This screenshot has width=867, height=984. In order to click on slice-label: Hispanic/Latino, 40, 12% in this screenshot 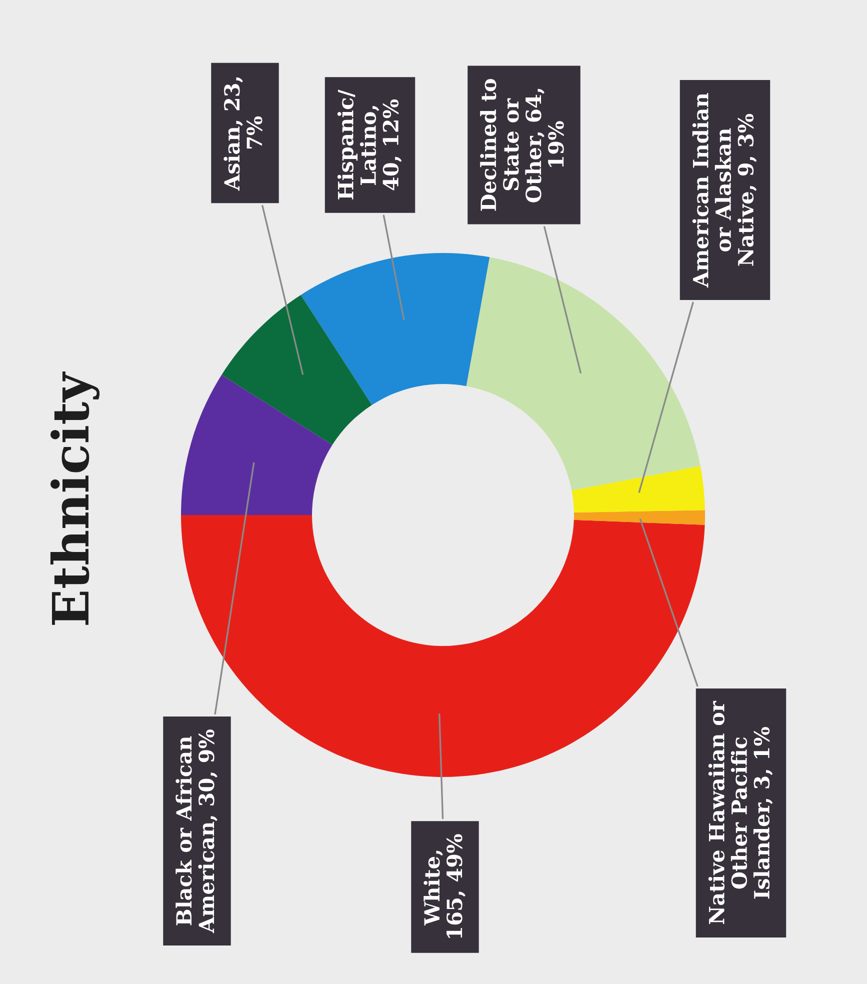, I will do `click(369, 145)`.